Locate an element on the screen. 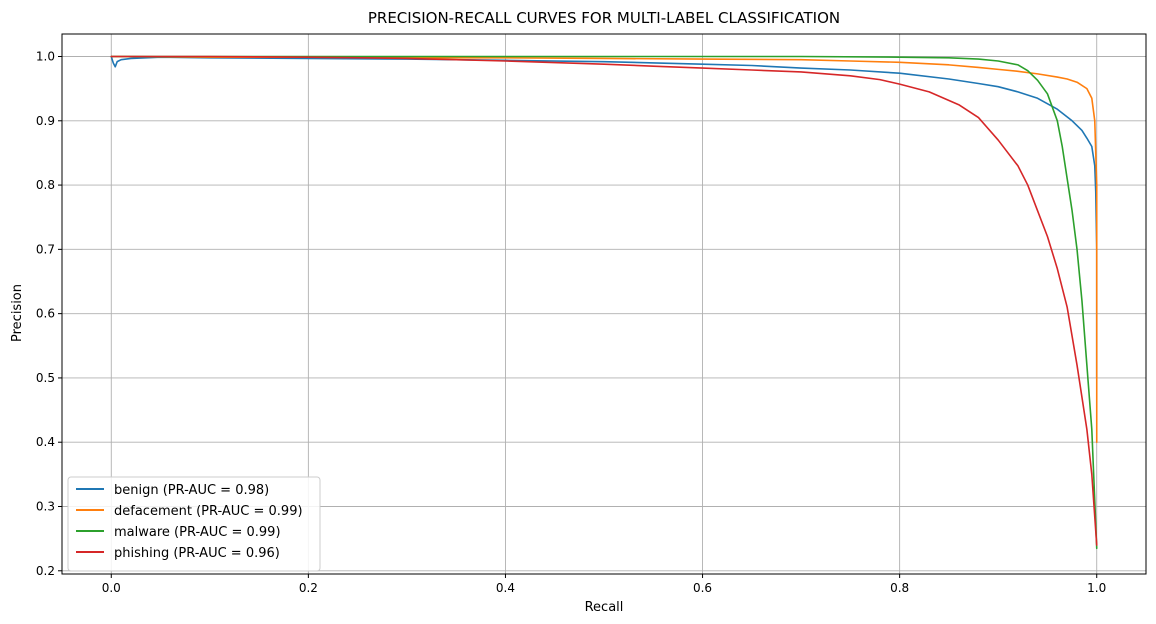 Image resolution: width=1156 pixels, height=624 pixels. legend-label-malware: malware (PR-AUC = 0.99) is located at coordinates (197, 532).